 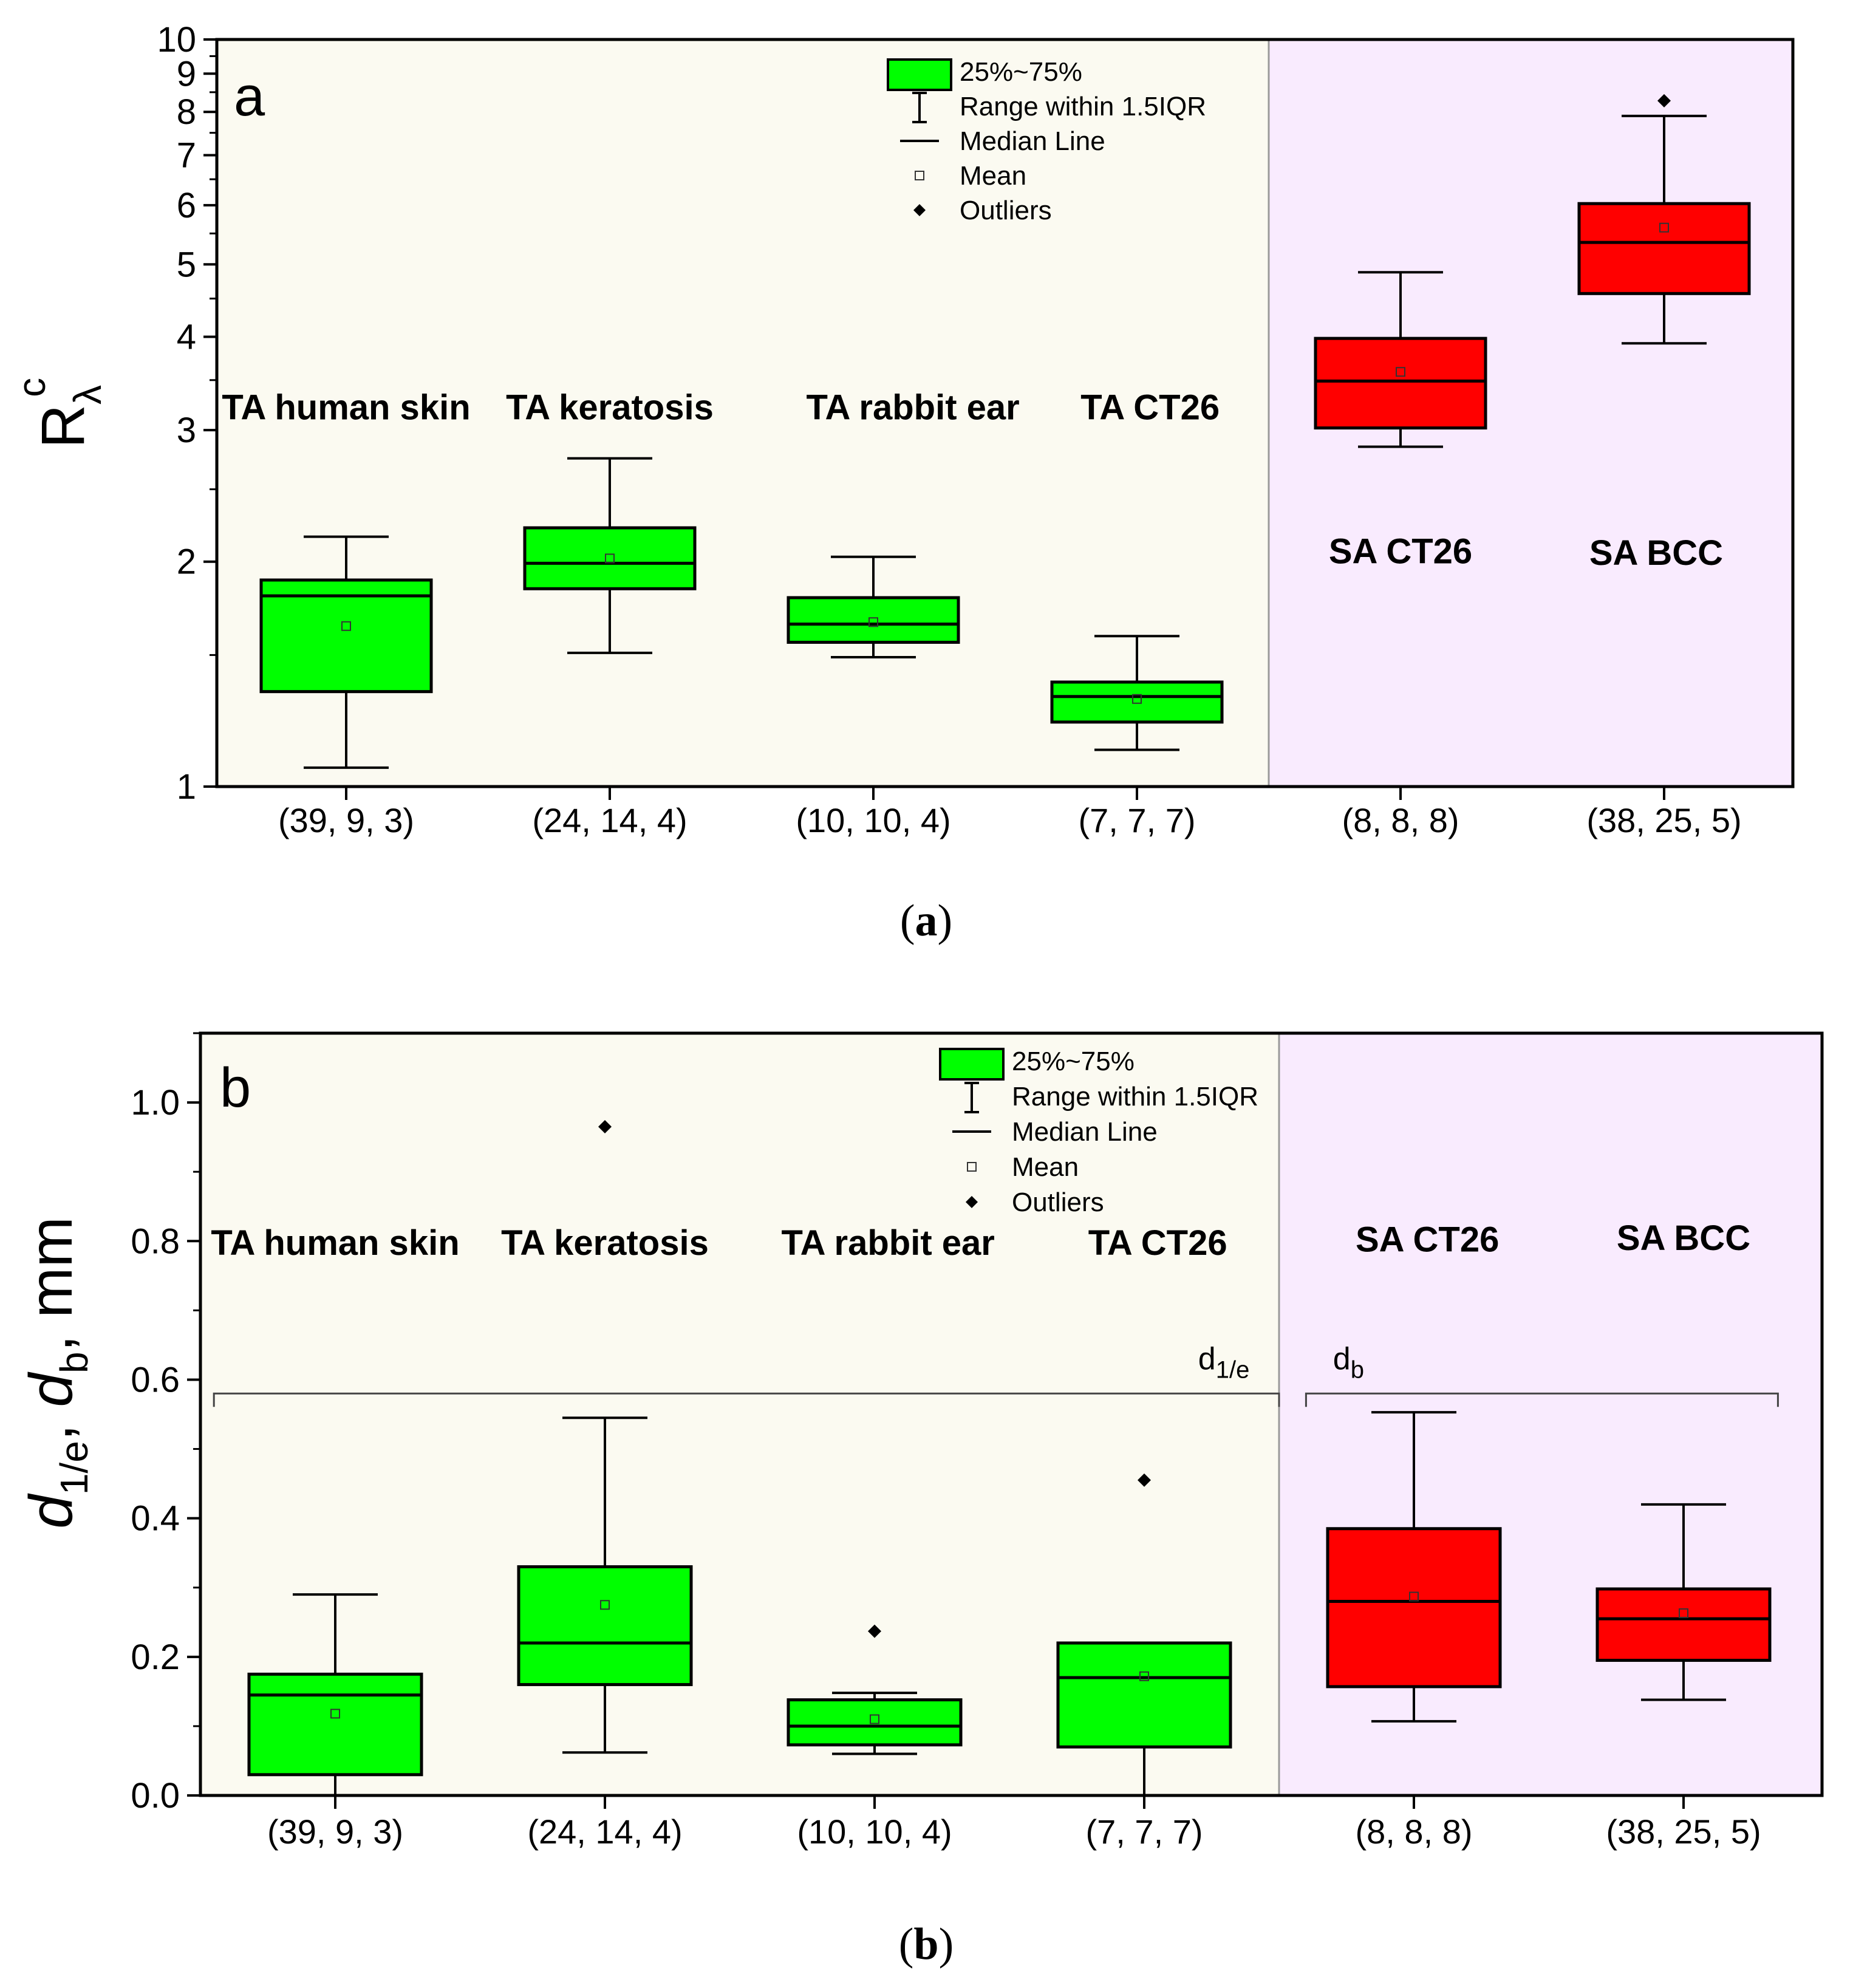 I want to click on y-tick-label: 7, so click(x=186, y=156).